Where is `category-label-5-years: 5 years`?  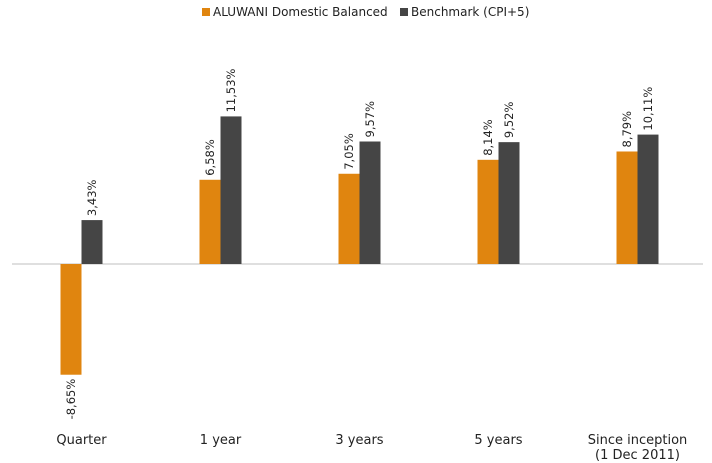 category-label-5-years: 5 years is located at coordinates (498, 440).